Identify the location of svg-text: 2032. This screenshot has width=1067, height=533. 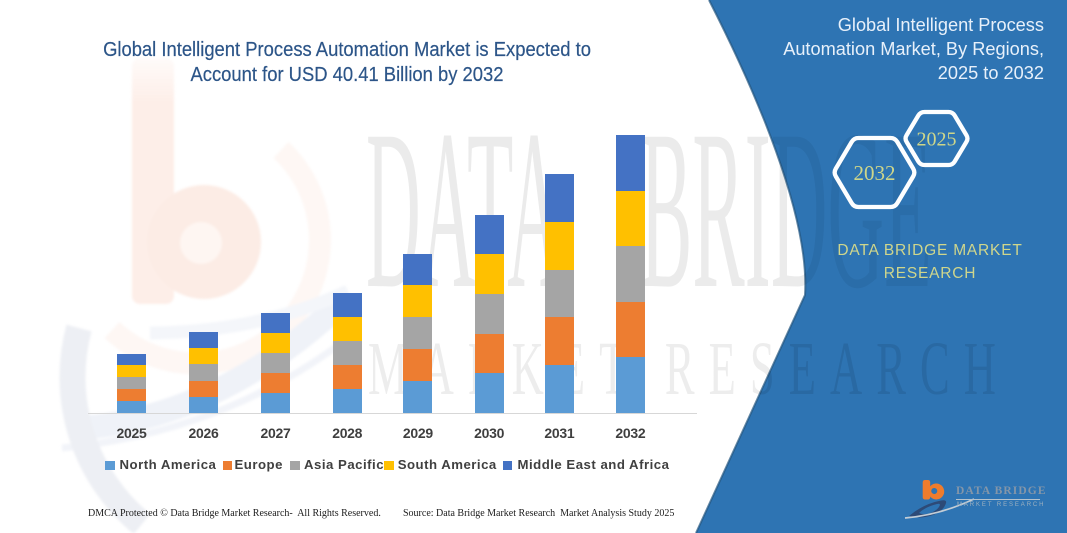
(875, 173).